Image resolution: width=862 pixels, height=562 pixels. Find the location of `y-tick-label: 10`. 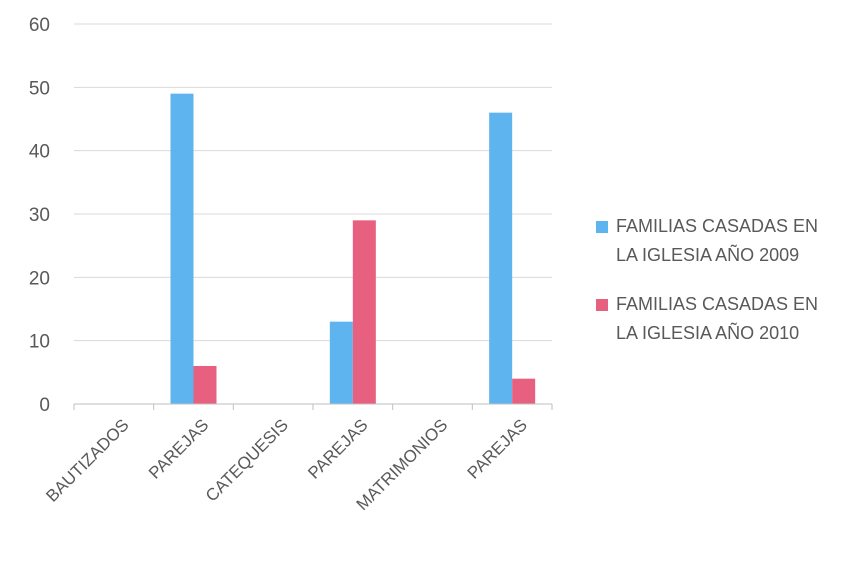

y-tick-label: 10 is located at coordinates (39, 342).